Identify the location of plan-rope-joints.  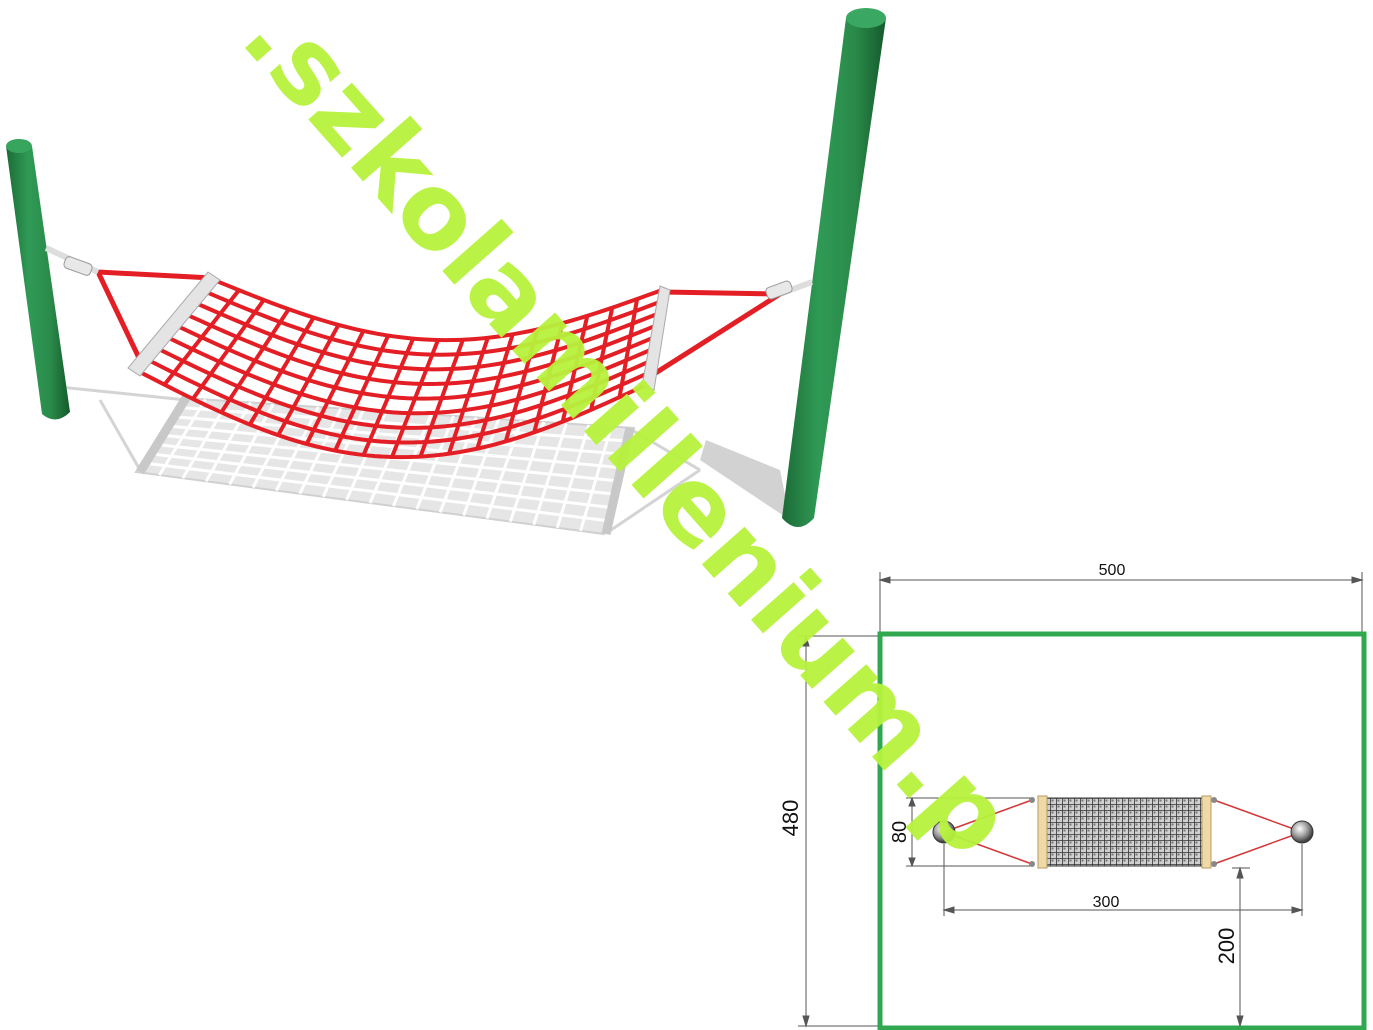
(1123, 832).